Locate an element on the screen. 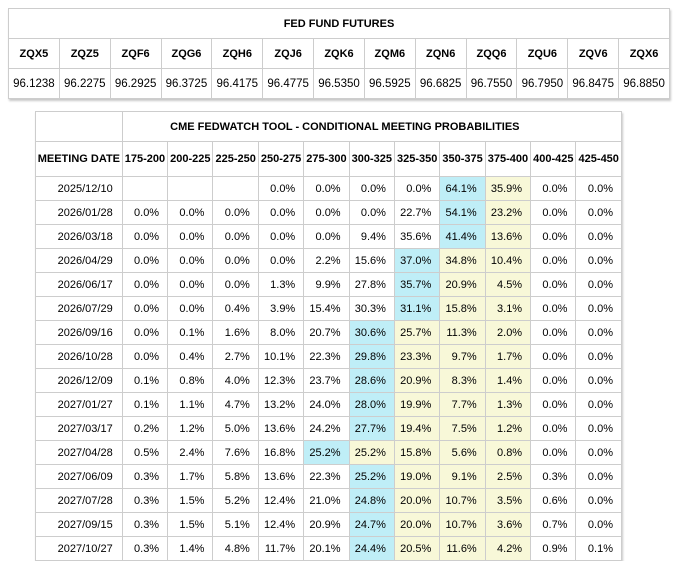 The width and height of the screenshot is (678, 561). probability-cell is located at coordinates (145, 188).